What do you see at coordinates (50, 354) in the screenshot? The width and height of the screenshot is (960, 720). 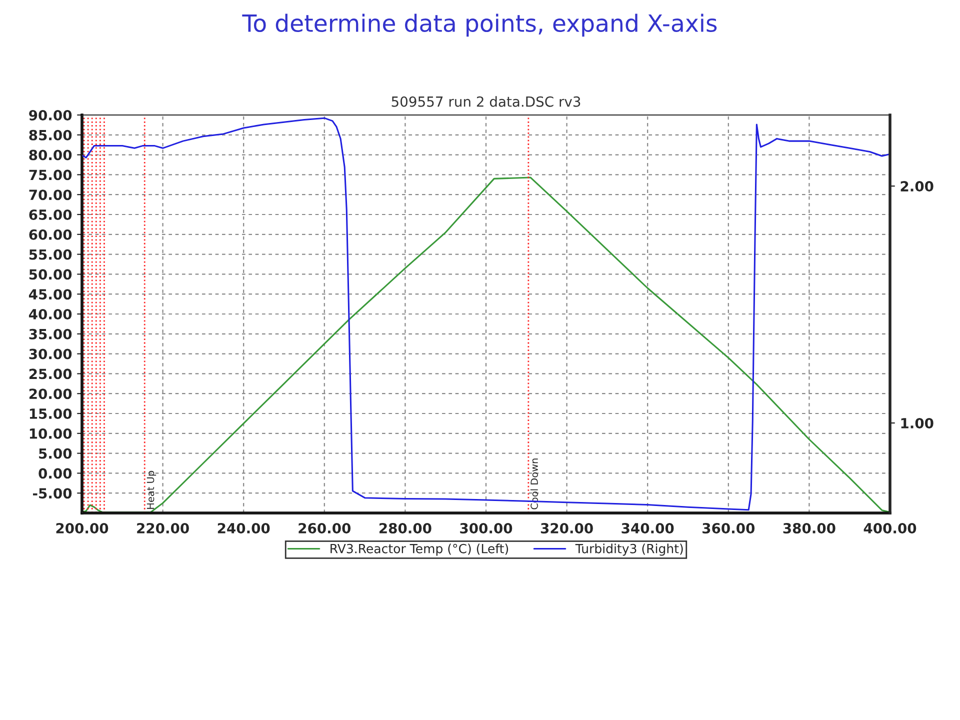 I see `y-tick-label: 30.00` at bounding box center [50, 354].